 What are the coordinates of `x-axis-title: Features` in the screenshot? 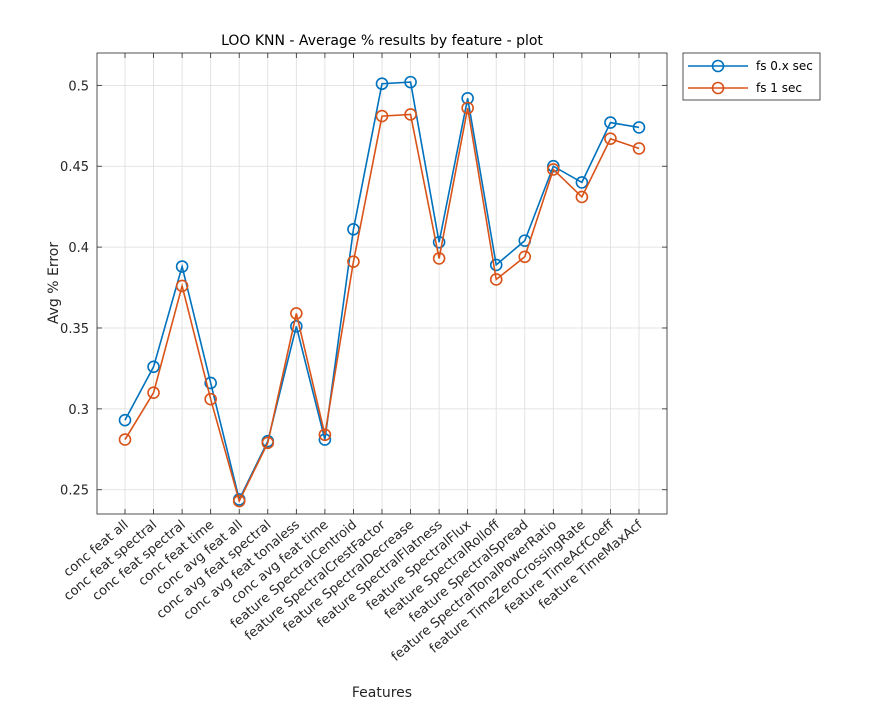 It's located at (382, 693).